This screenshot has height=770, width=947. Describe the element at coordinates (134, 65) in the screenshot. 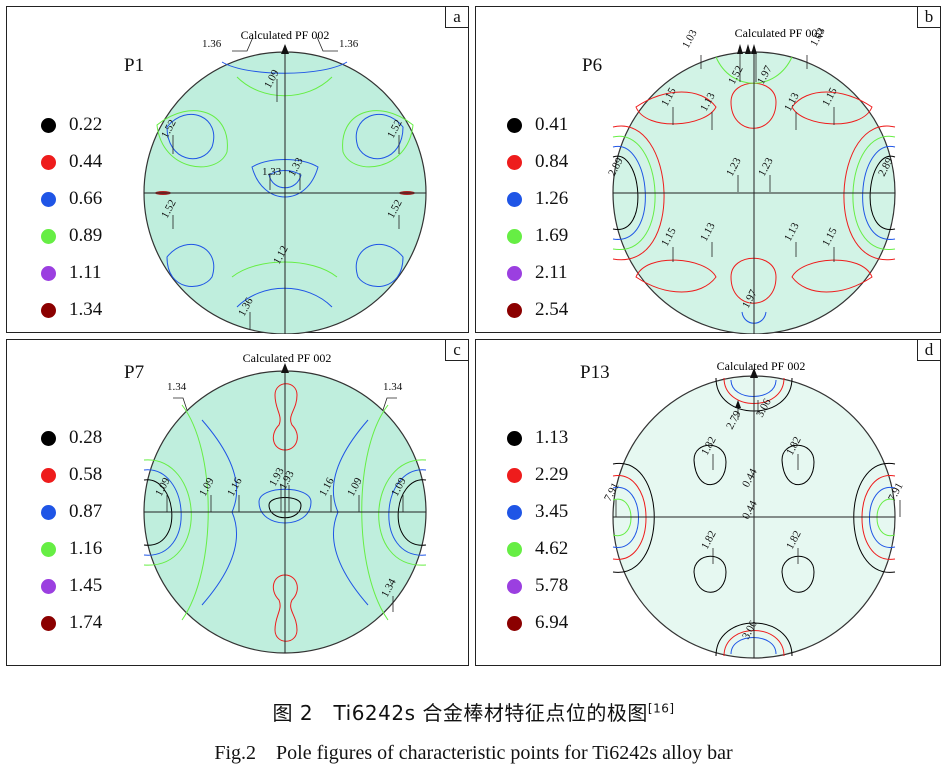

I see `panel-name: P1` at that location.